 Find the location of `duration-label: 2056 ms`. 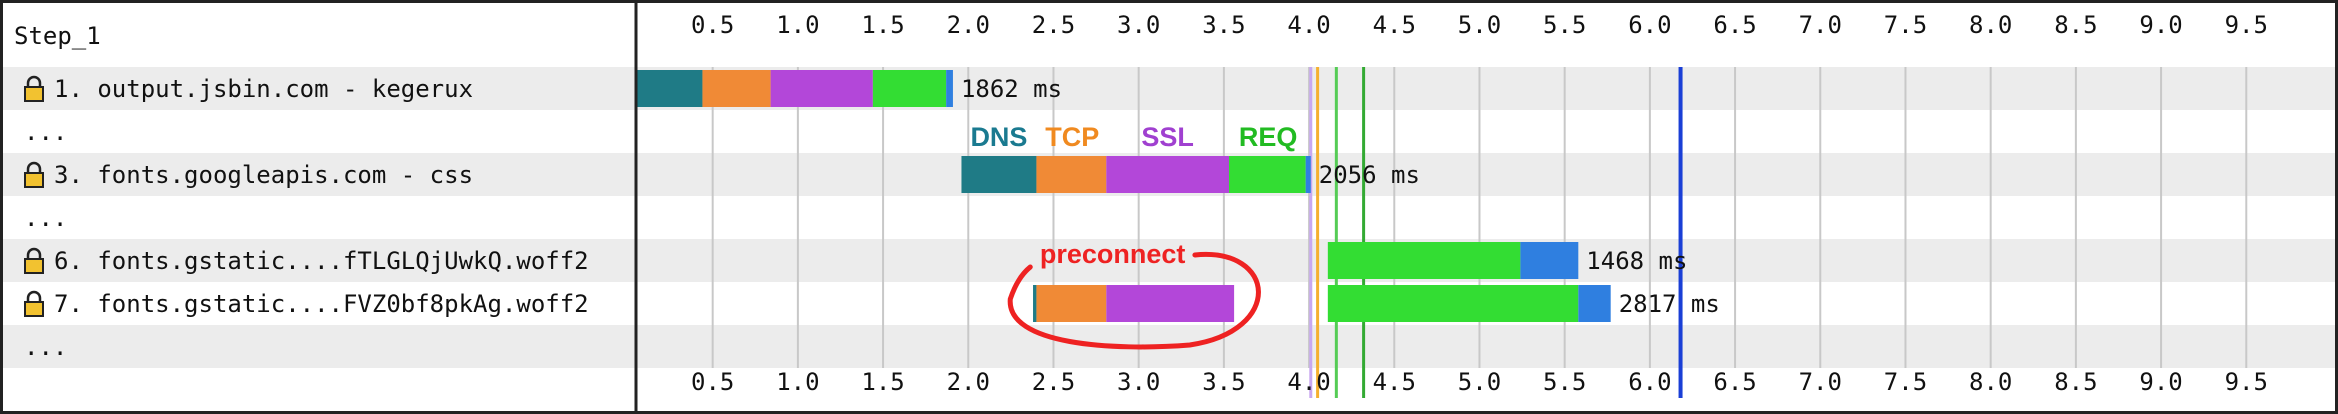

duration-label: 2056 ms is located at coordinates (1369, 175).